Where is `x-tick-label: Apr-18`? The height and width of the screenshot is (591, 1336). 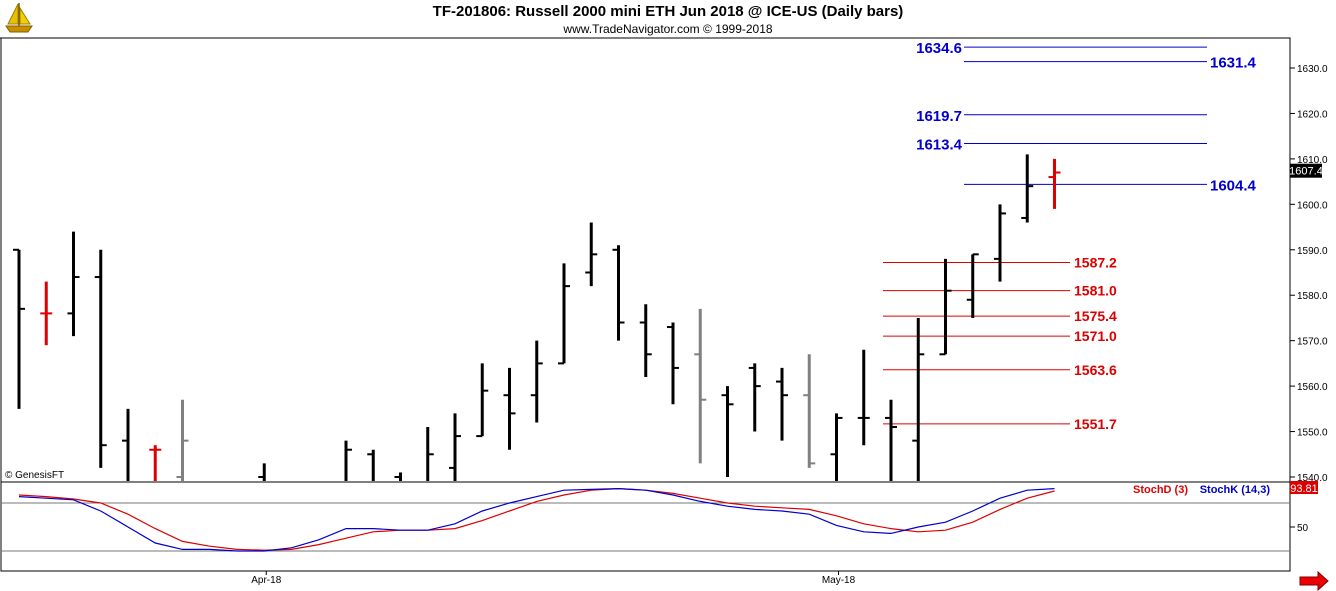 x-tick-label: Apr-18 is located at coordinates (266, 580).